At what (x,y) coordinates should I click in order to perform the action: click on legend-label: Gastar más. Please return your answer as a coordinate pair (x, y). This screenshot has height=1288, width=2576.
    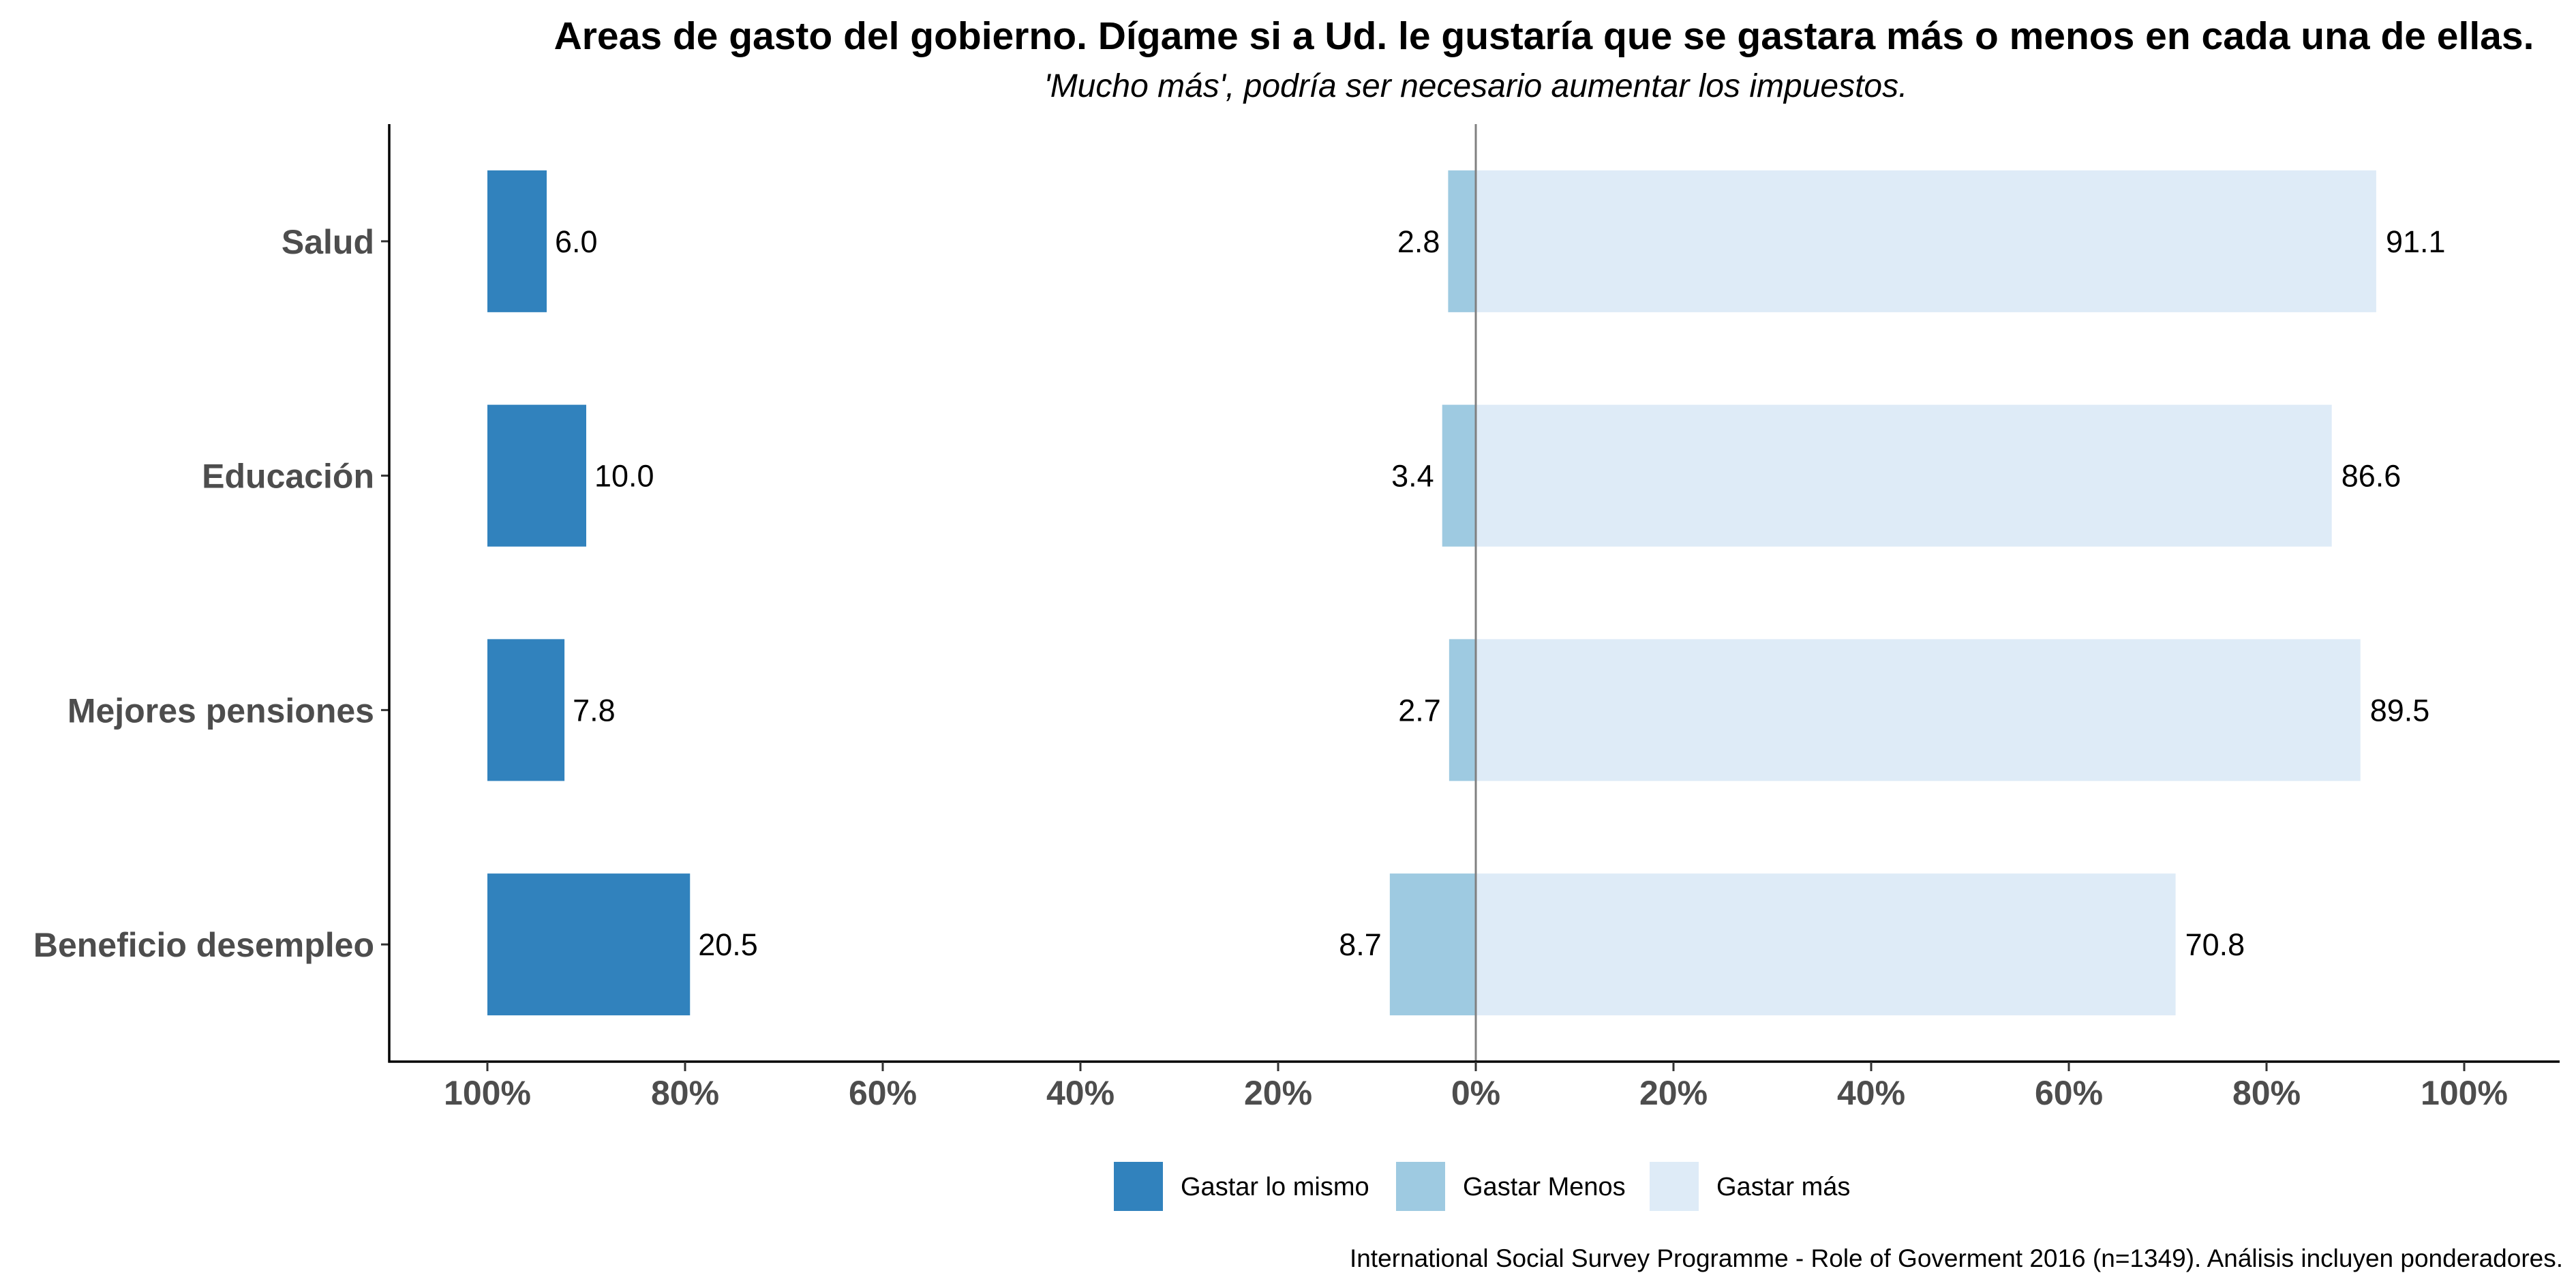
    Looking at the image, I should click on (1783, 1187).